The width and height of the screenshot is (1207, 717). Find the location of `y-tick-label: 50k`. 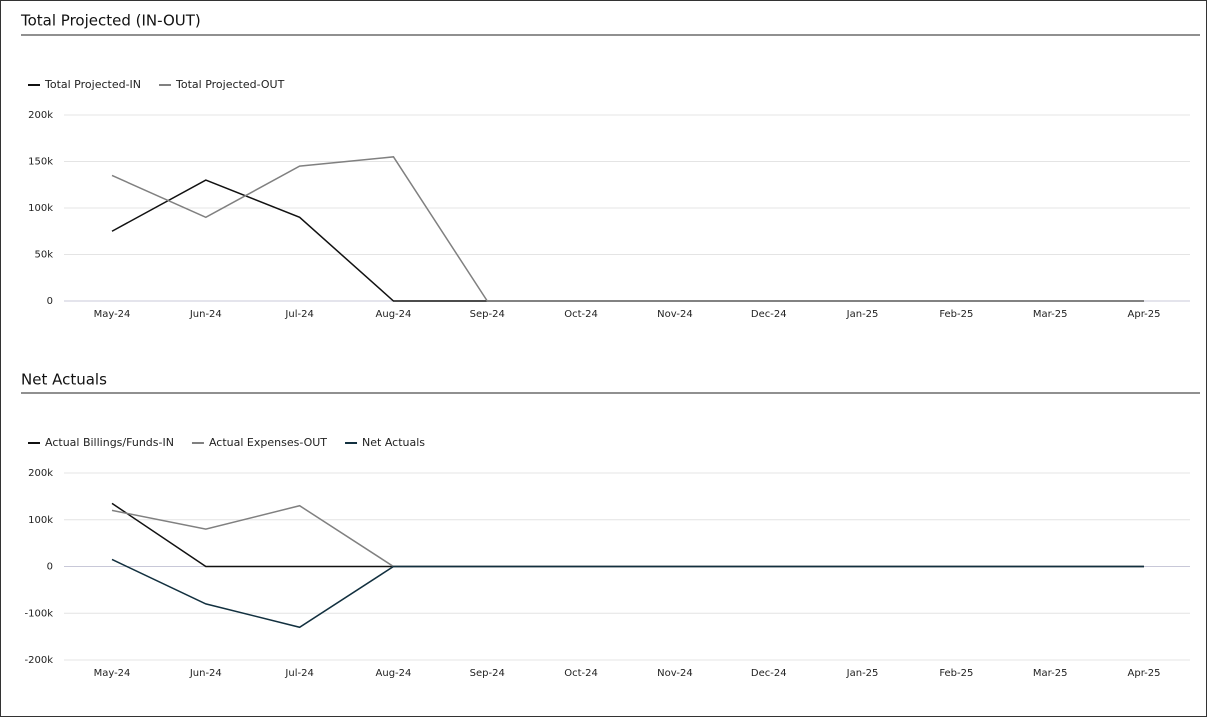

y-tick-label: 50k is located at coordinates (43, 255).